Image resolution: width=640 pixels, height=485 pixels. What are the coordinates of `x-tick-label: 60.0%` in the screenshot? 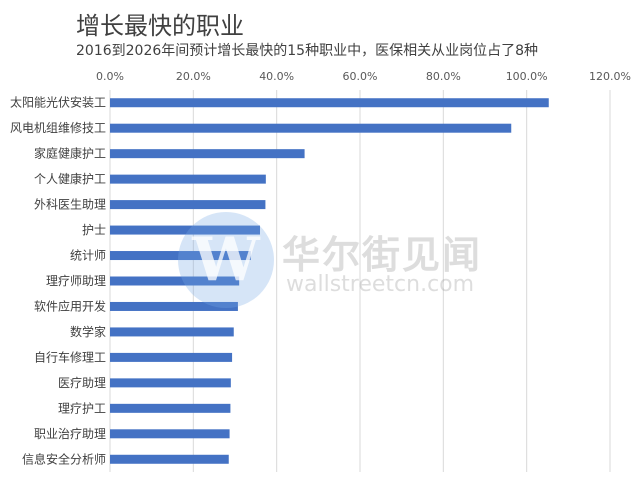 It's located at (360, 76).